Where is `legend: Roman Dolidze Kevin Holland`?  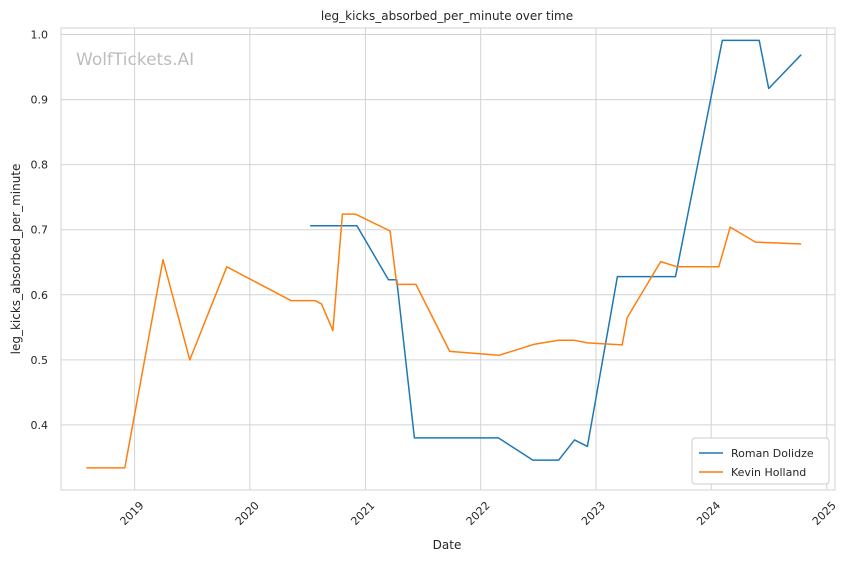
legend: Roman Dolidze Kevin Holland is located at coordinates (760, 461).